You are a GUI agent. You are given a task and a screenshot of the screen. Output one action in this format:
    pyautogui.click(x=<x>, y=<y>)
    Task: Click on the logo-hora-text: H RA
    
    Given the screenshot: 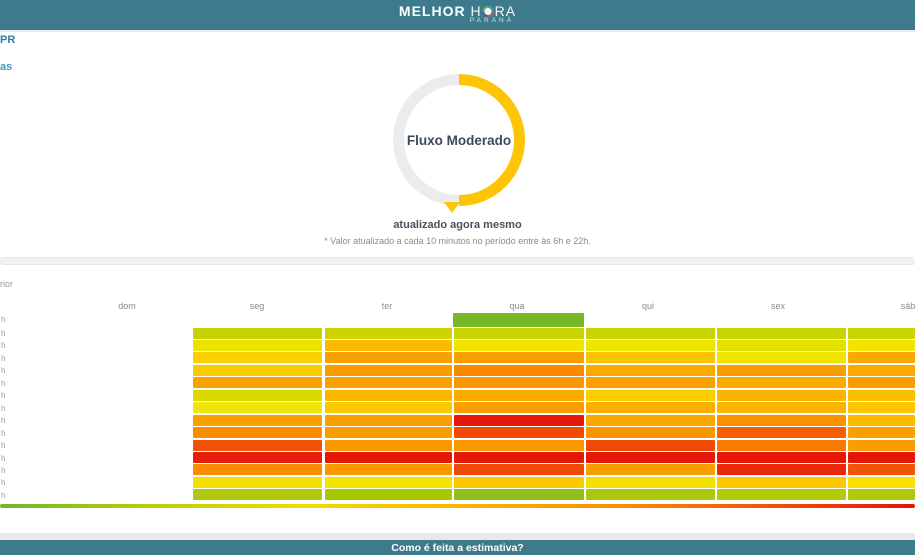 What is the action you would take?
    pyautogui.click(x=493, y=11)
    